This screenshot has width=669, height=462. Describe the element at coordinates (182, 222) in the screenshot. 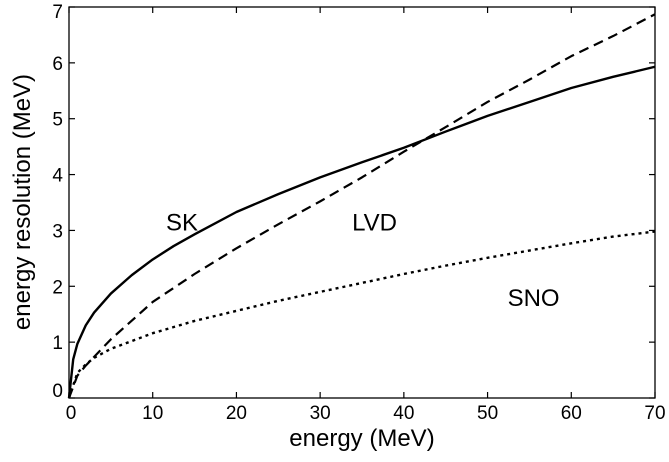

I see `series-label-sk: SK` at that location.